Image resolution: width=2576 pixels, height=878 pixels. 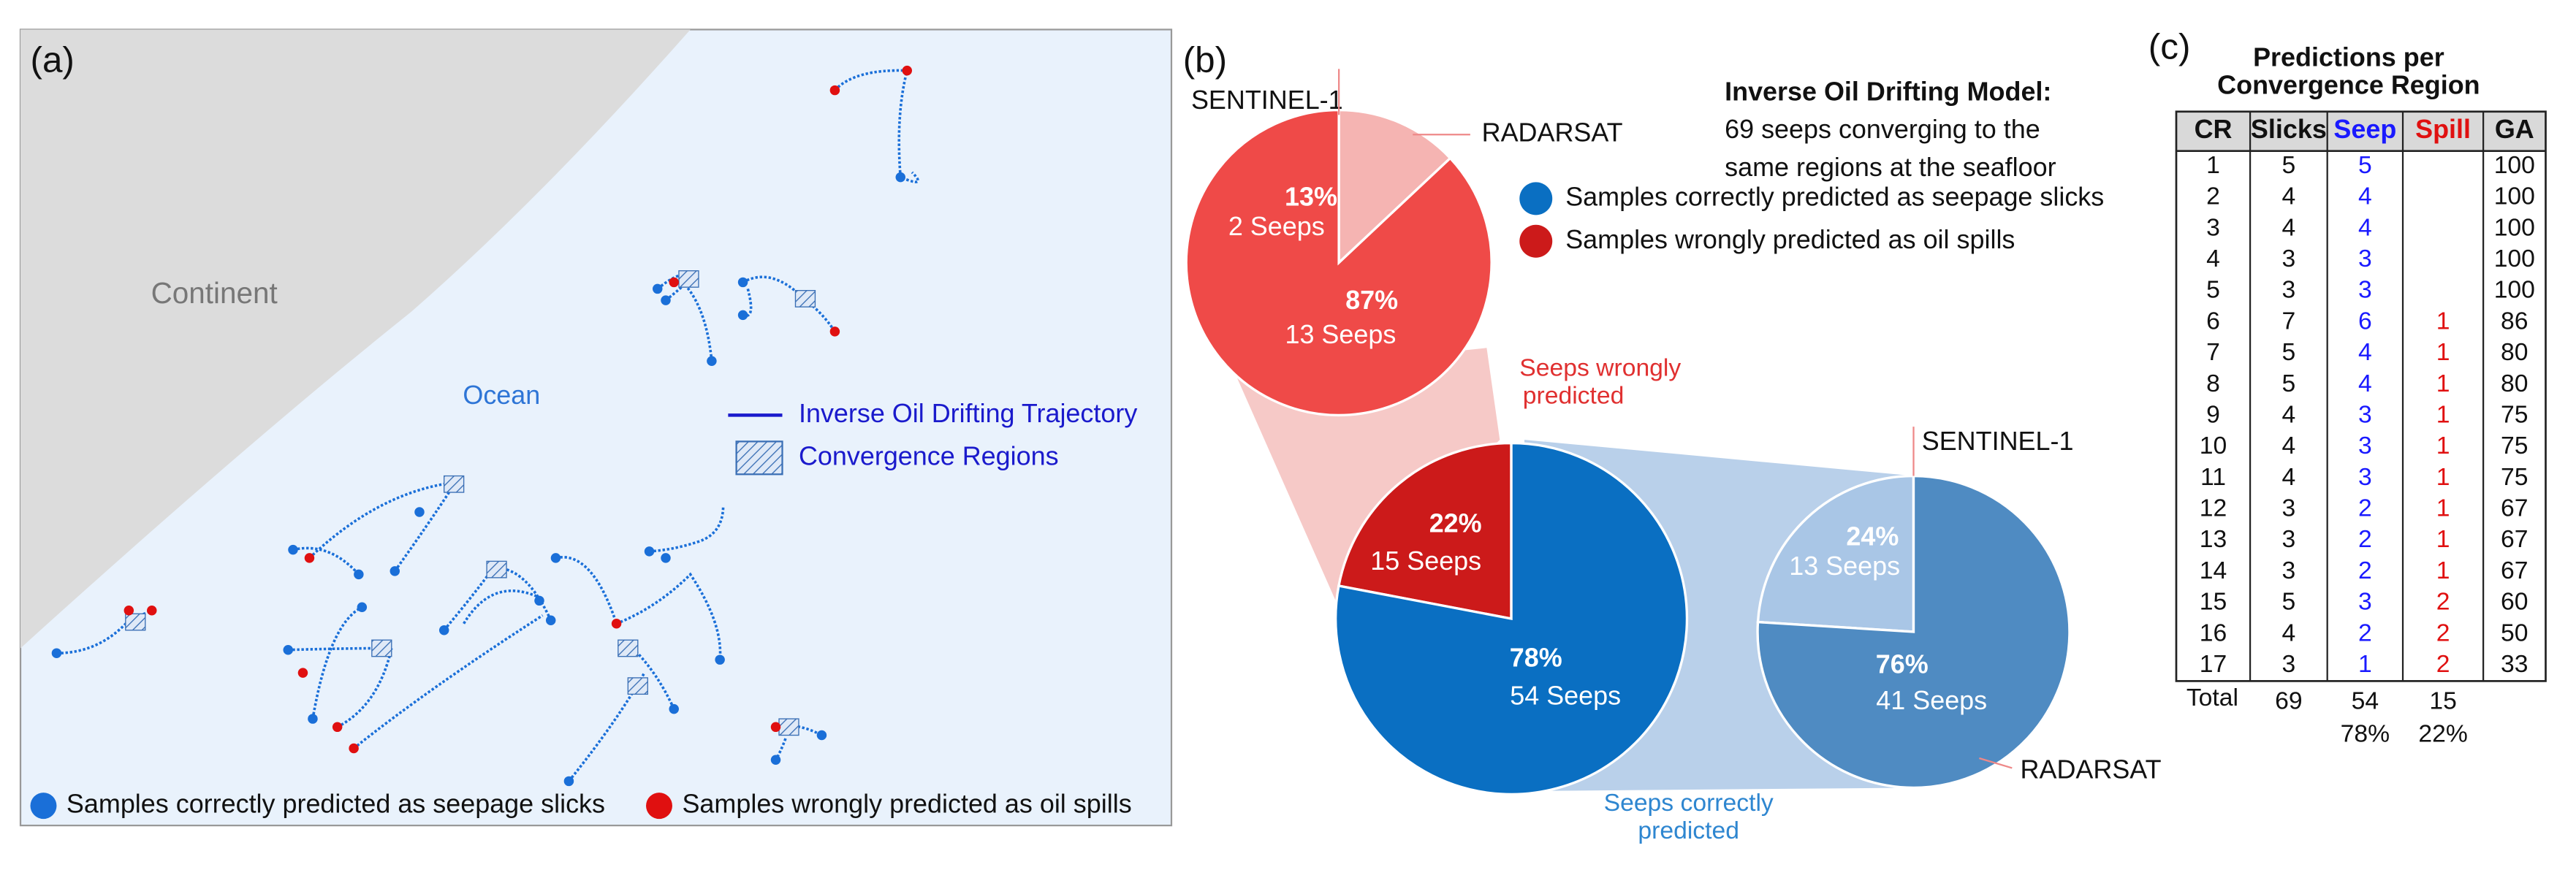 What do you see at coordinates (501, 395) in the screenshot?
I see `ocean-label: Ocean` at bounding box center [501, 395].